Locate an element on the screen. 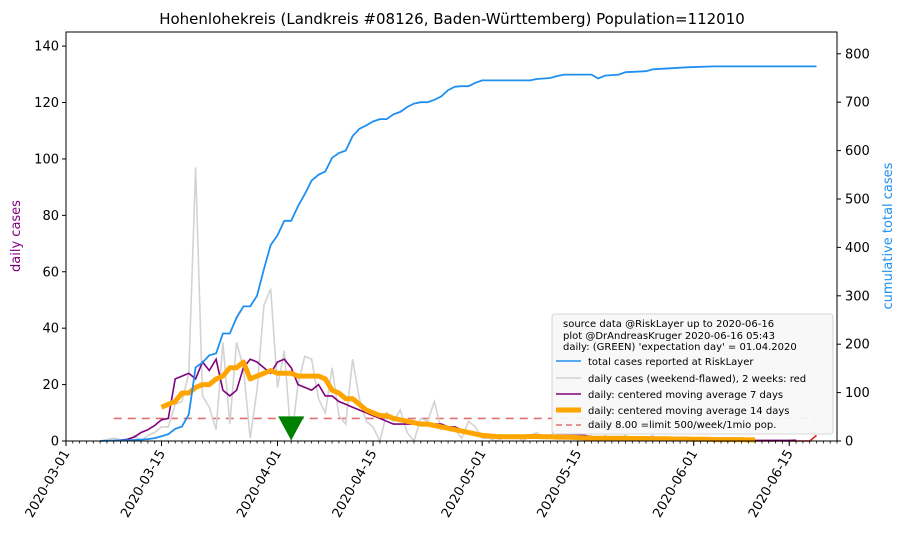  marker-layer is located at coordinates (291, 428).